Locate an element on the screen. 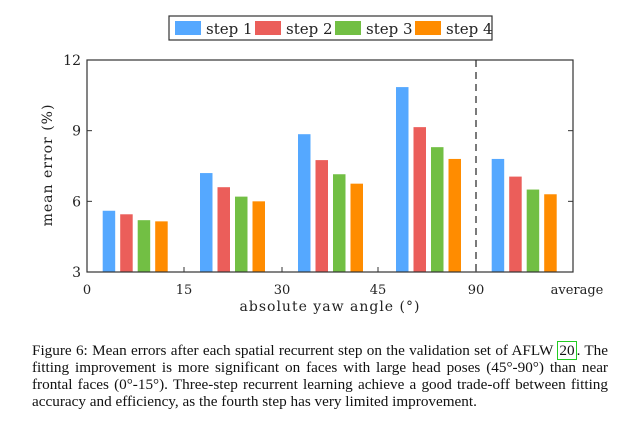 The height and width of the screenshot is (439, 639). bar-step-2-average is located at coordinates (515, 224).